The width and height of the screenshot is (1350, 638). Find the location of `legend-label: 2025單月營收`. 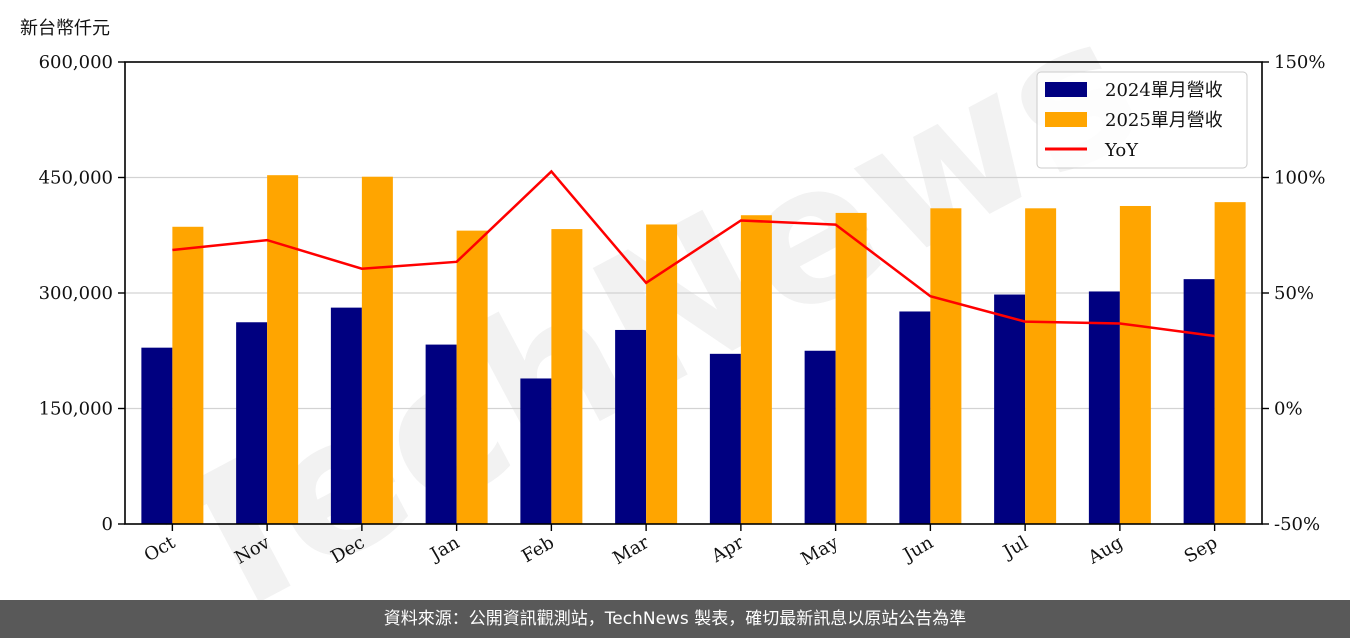

legend-label: 2025單月營收 is located at coordinates (1164, 120).